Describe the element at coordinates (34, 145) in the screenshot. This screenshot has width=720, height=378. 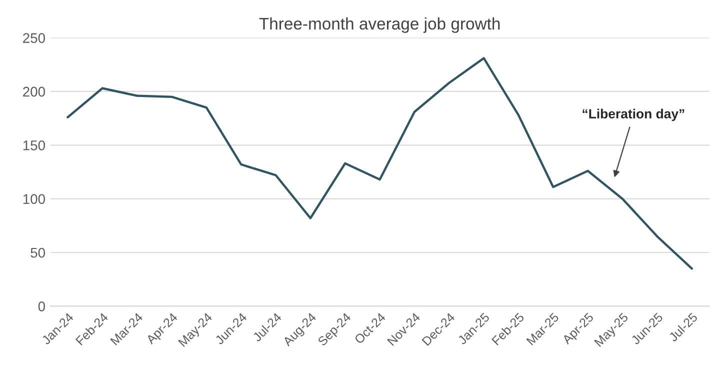
I see `y-tick-label: 150` at that location.